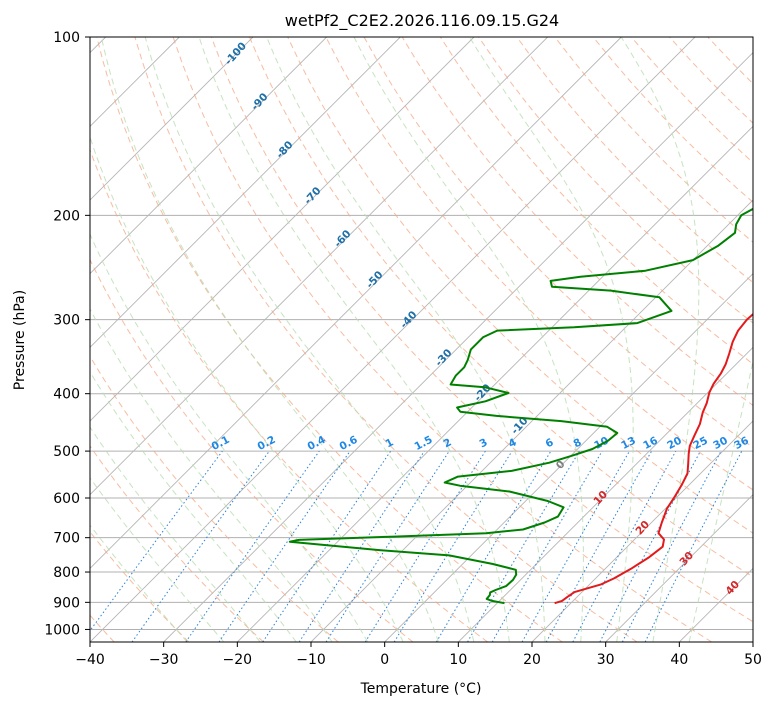  I want to click on x-tick-label: 40, so click(679, 660).